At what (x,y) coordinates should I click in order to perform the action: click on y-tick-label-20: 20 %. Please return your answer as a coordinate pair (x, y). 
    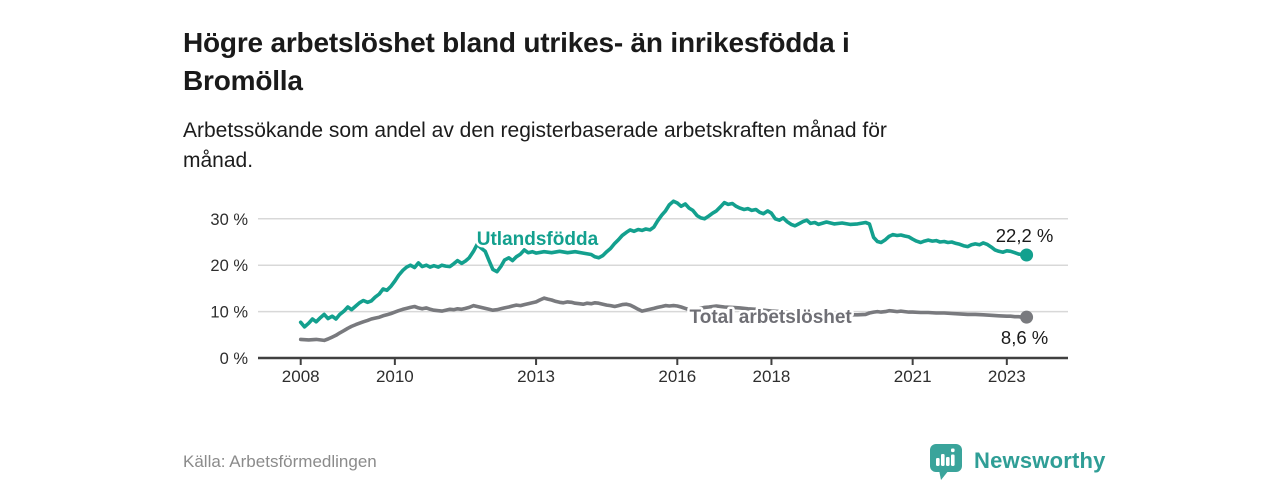
    Looking at the image, I should click on (229, 266).